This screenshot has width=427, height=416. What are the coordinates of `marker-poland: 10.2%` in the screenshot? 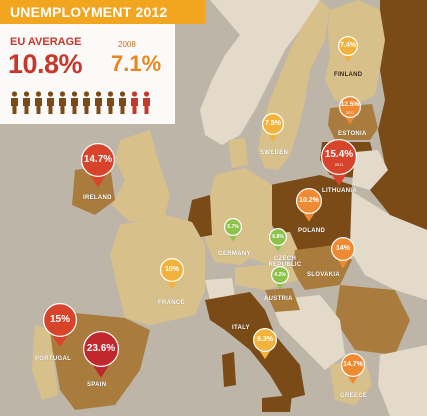 It's located at (309, 205).